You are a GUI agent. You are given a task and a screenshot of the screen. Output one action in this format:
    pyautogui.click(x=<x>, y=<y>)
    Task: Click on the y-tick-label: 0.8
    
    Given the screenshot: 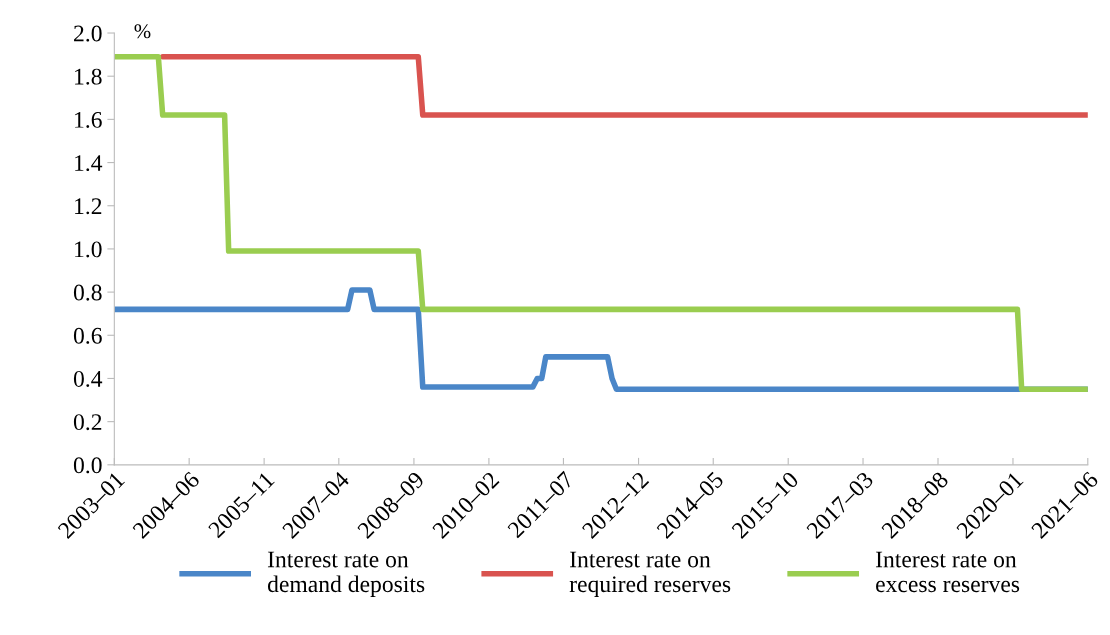 What is the action you would take?
    pyautogui.click(x=87, y=292)
    